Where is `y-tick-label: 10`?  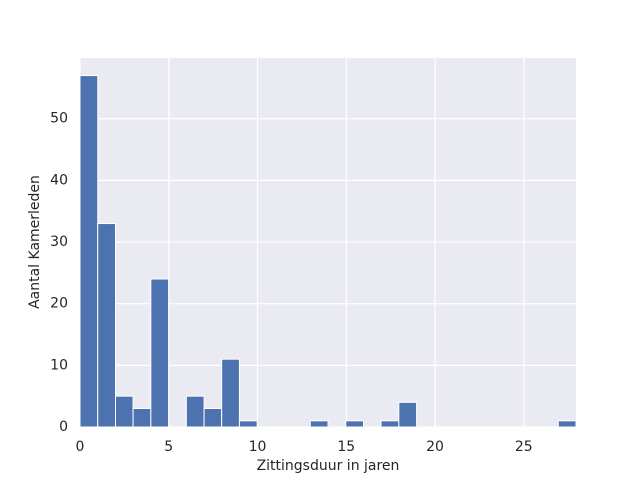 y-tick-label: 10 is located at coordinates (59, 365).